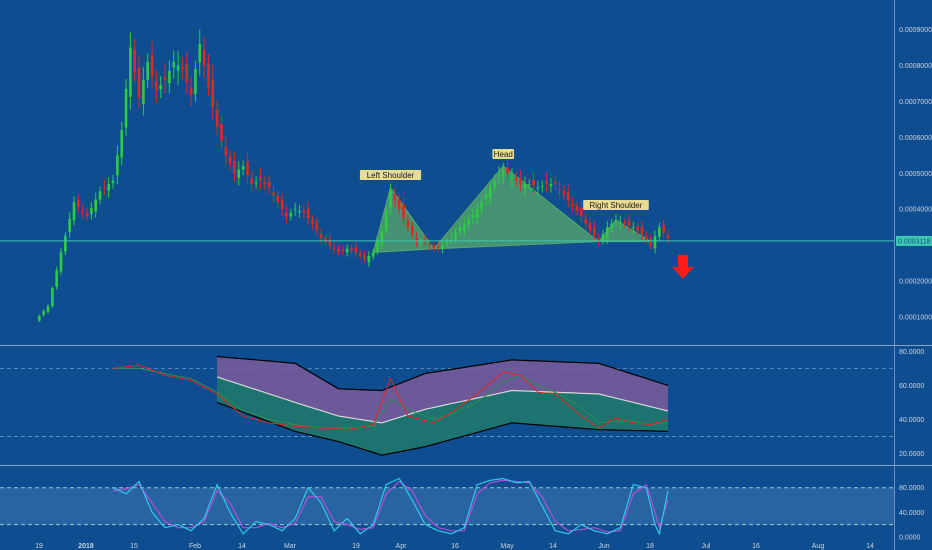 The image size is (932, 550). I want to click on band-lower-fill, so click(442, 416).